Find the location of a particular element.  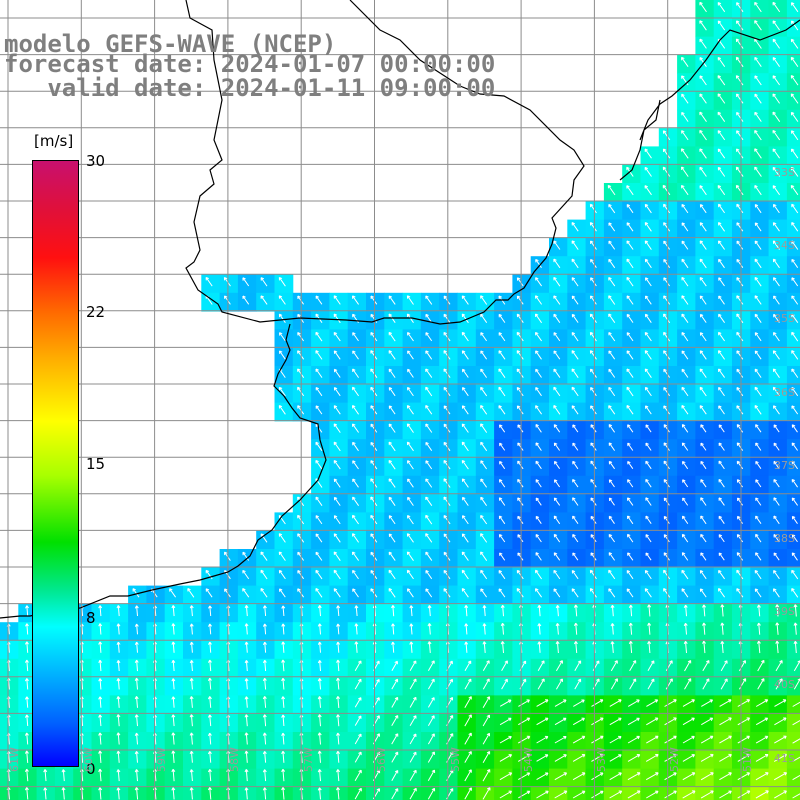

colorbar-tick: 15 is located at coordinates (96, 464).